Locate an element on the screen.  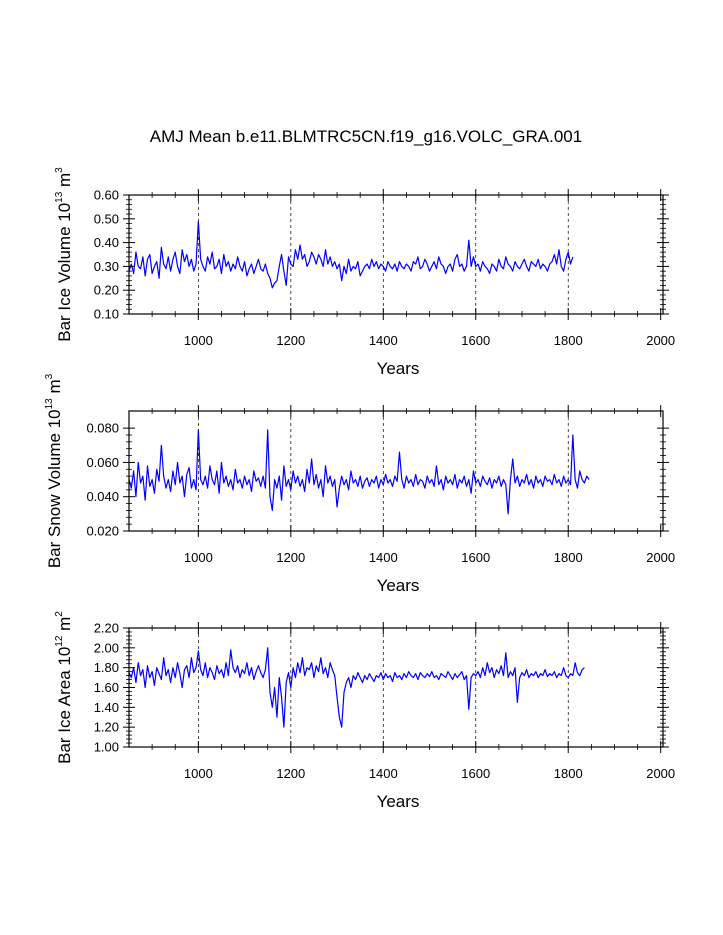
y-tick-label: 0.50 is located at coordinates (106, 218).